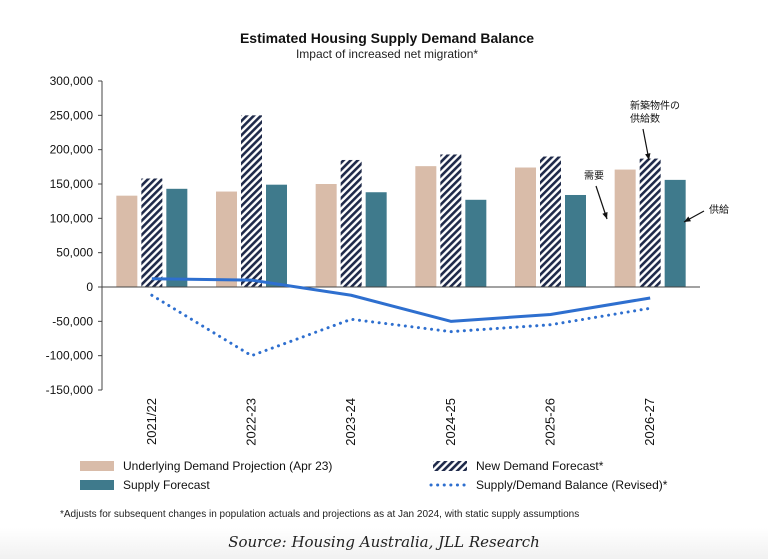 The image size is (768, 559). What do you see at coordinates (251, 422) in the screenshot?
I see `x-tick-label: 2022-23` at bounding box center [251, 422].